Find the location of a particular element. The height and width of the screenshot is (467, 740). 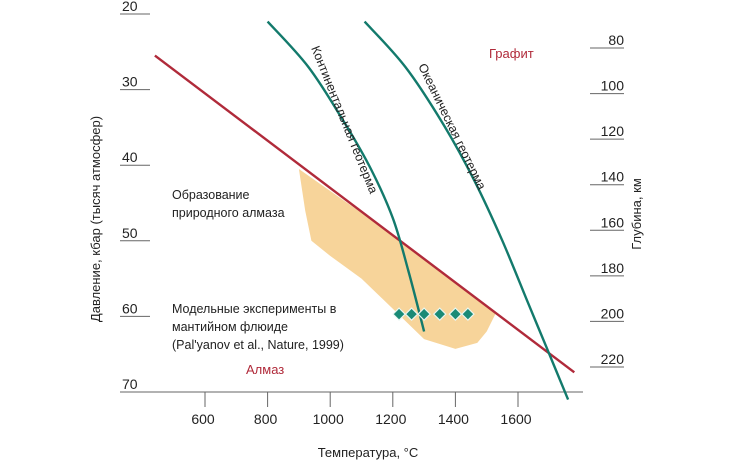

formation-label-line-1: Образование is located at coordinates (211, 195).